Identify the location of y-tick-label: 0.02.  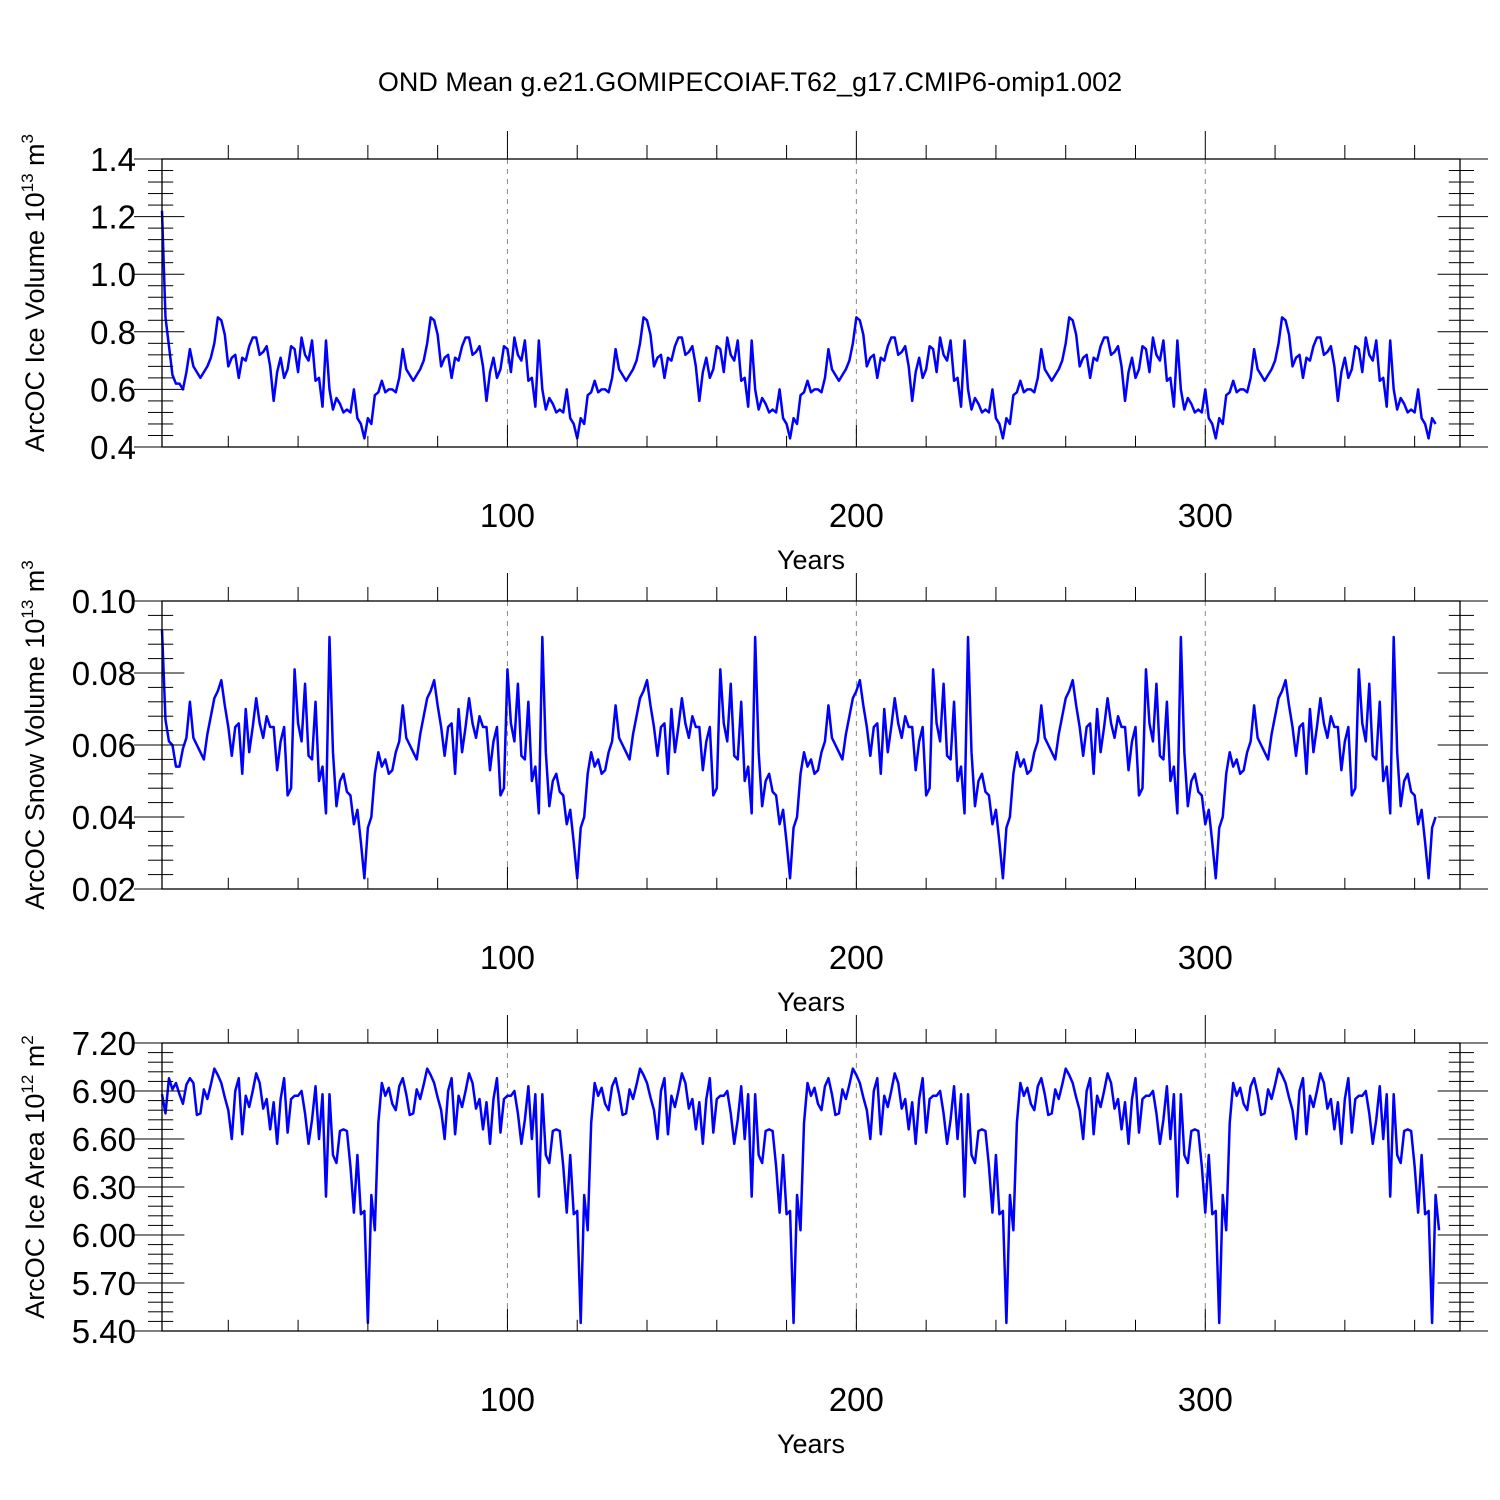
(104, 889).